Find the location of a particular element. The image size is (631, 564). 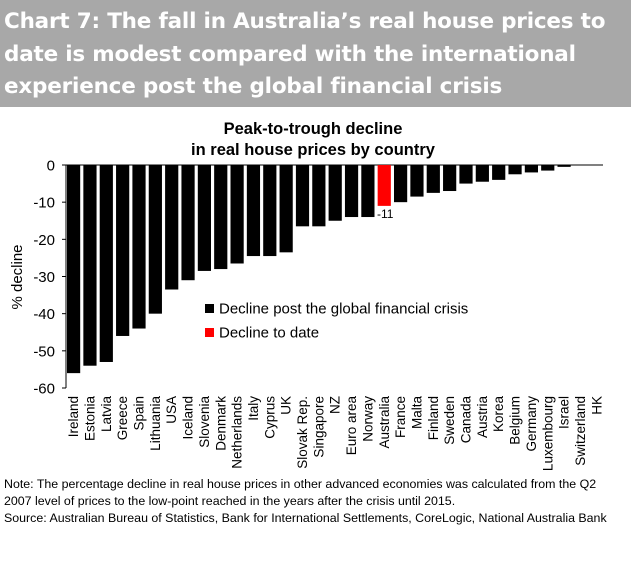

bar-greece is located at coordinates (123, 250).